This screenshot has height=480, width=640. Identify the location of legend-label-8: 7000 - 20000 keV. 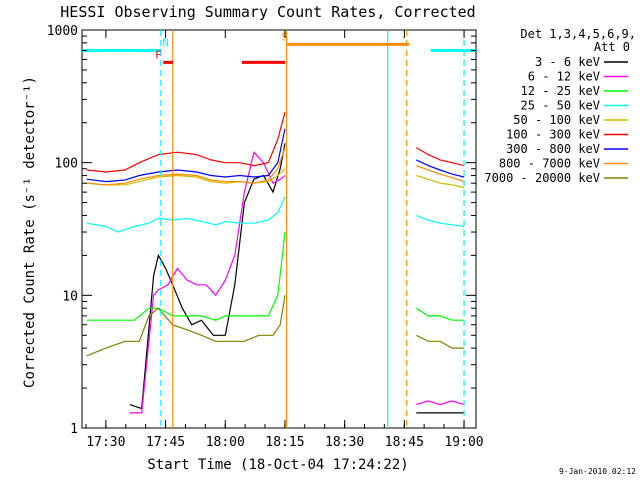
(542, 178).